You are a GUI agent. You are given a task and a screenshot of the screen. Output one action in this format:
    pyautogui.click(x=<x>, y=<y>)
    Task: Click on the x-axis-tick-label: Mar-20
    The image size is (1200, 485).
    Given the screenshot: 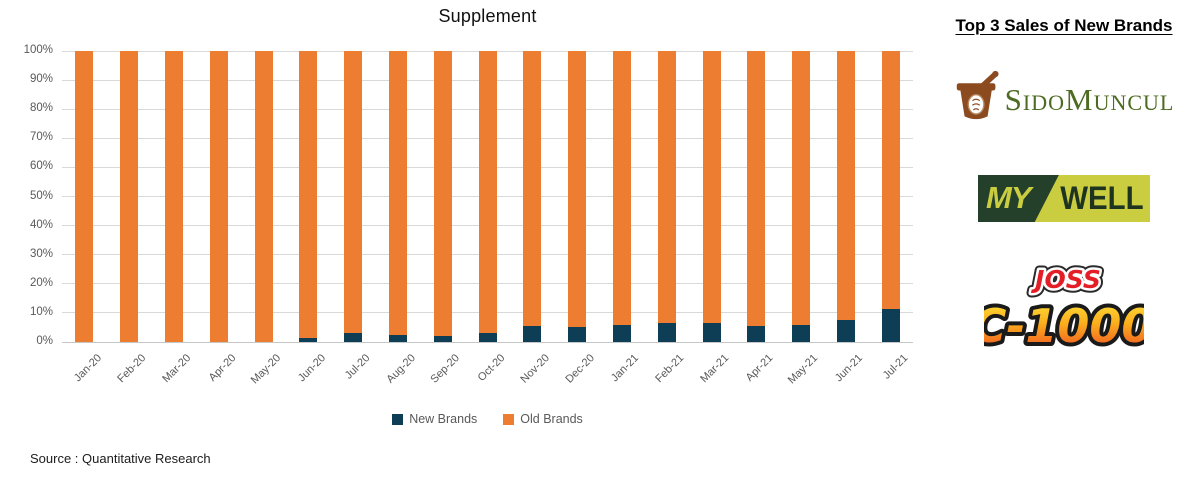 What is the action you would take?
    pyautogui.click(x=177, y=369)
    